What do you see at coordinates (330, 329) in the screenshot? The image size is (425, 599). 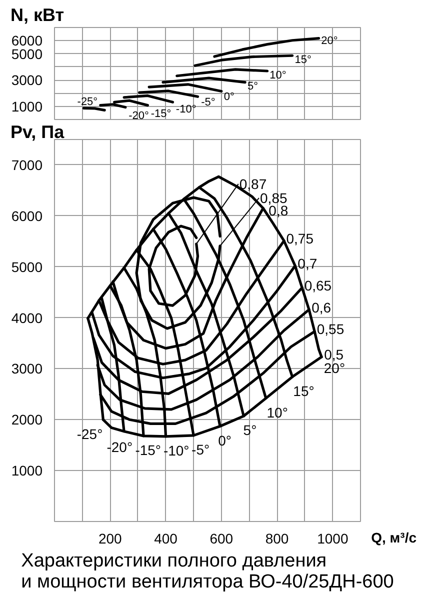 I see `series-label: 0,55` at bounding box center [330, 329].